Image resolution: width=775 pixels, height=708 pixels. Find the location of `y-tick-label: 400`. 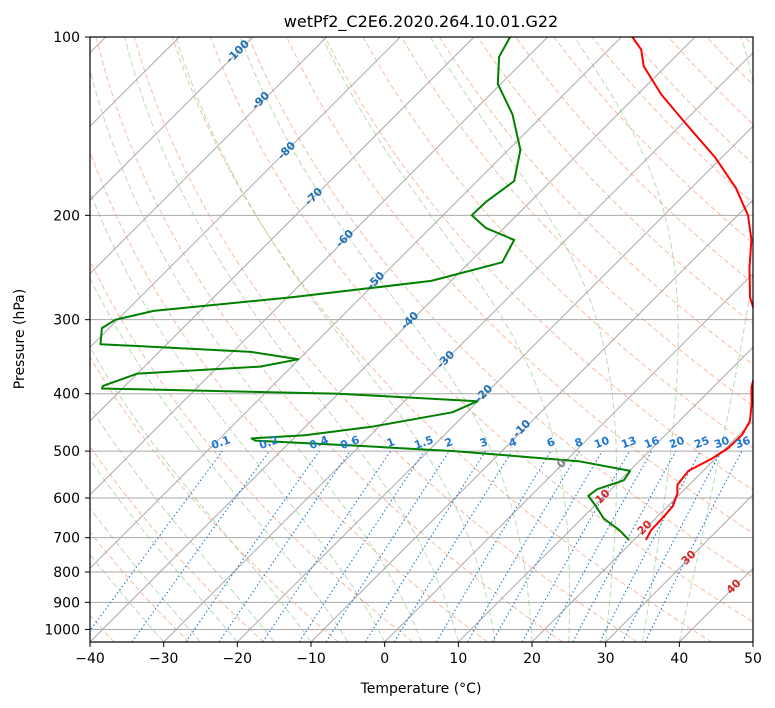

y-tick-label: 400 is located at coordinates (66, 395).